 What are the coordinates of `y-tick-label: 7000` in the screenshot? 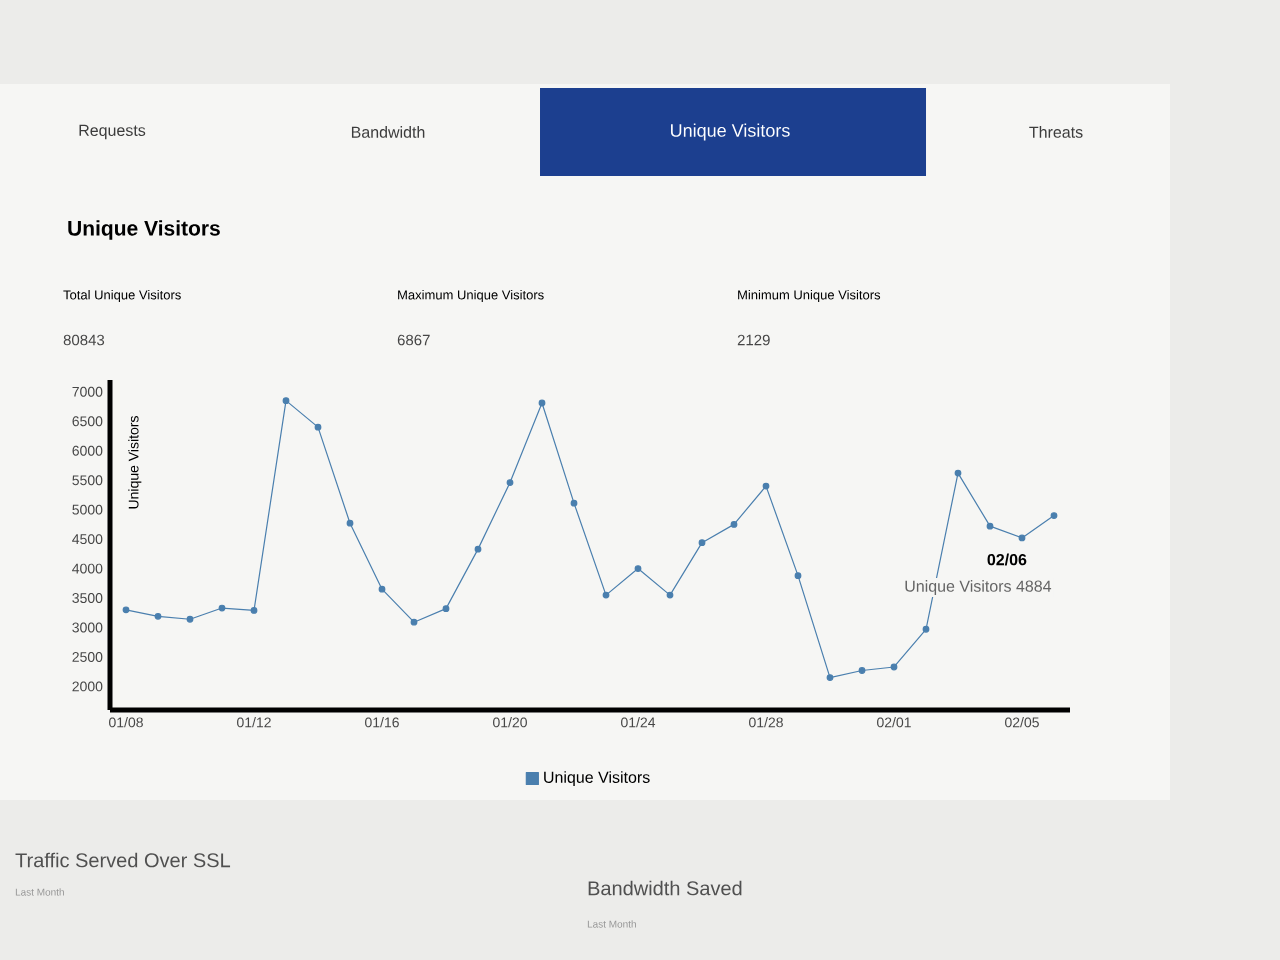 It's located at (87, 391).